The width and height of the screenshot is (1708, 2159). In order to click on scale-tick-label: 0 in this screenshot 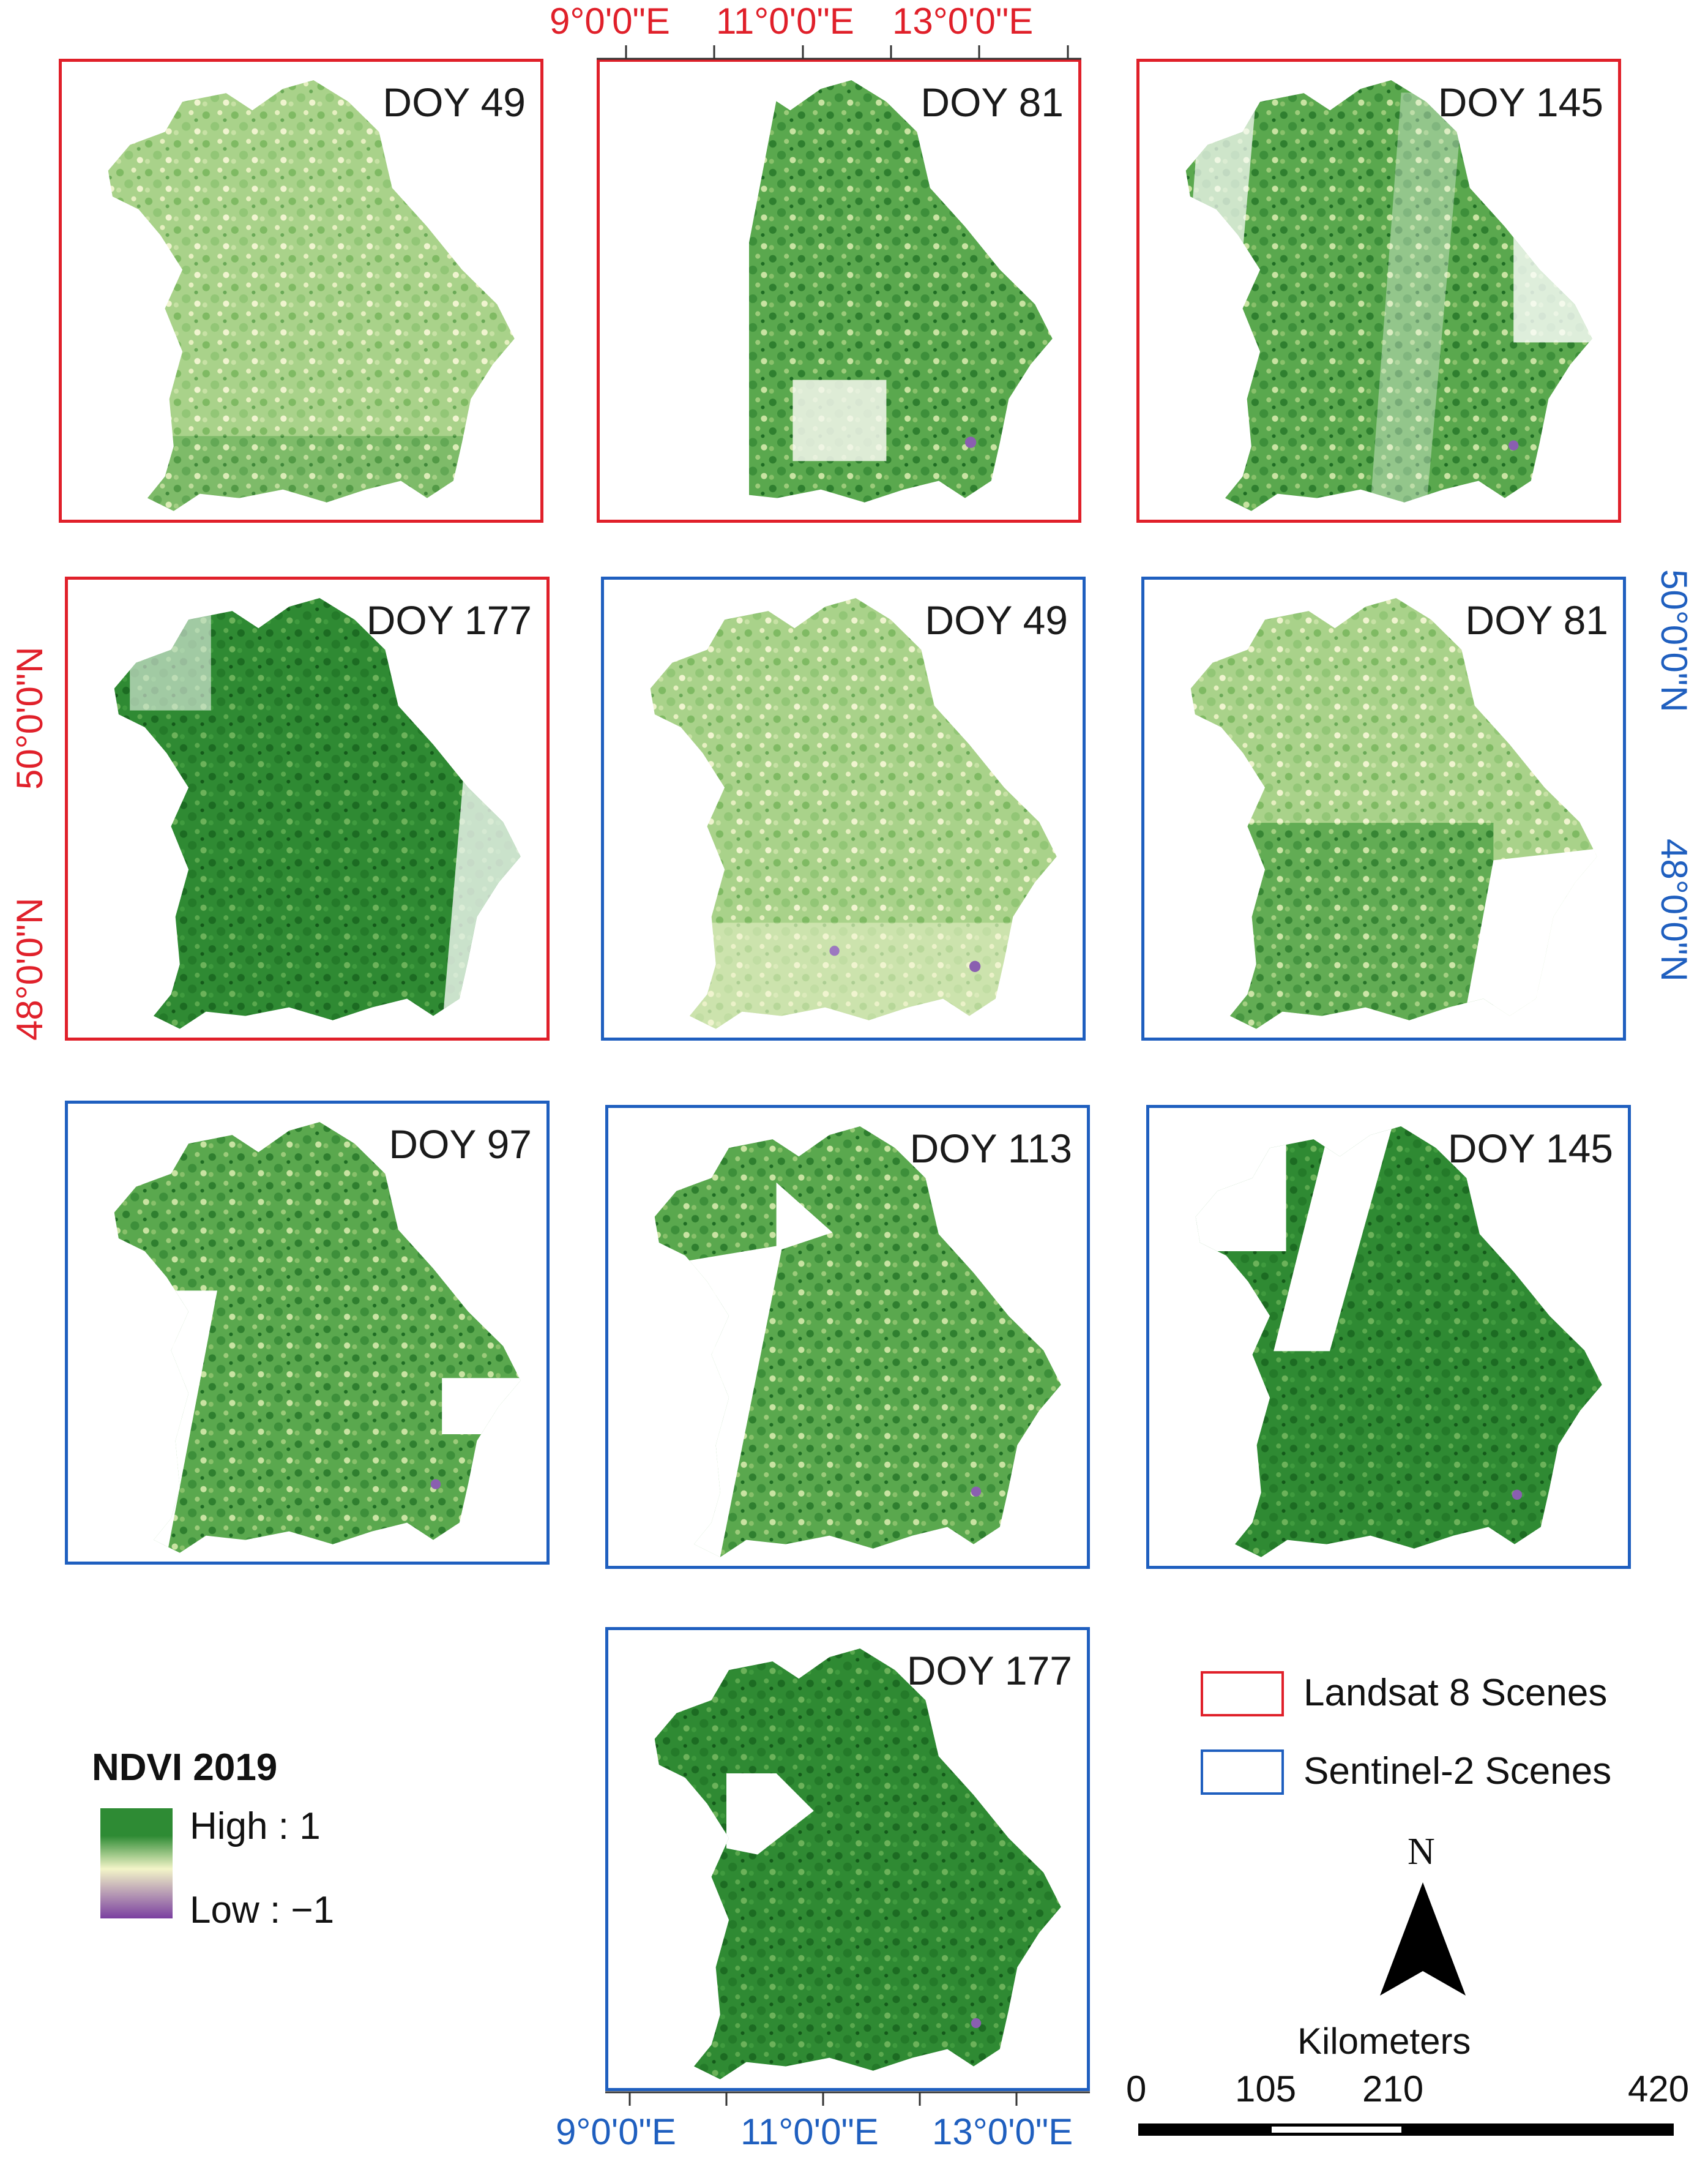, I will do `click(1137, 2088)`.